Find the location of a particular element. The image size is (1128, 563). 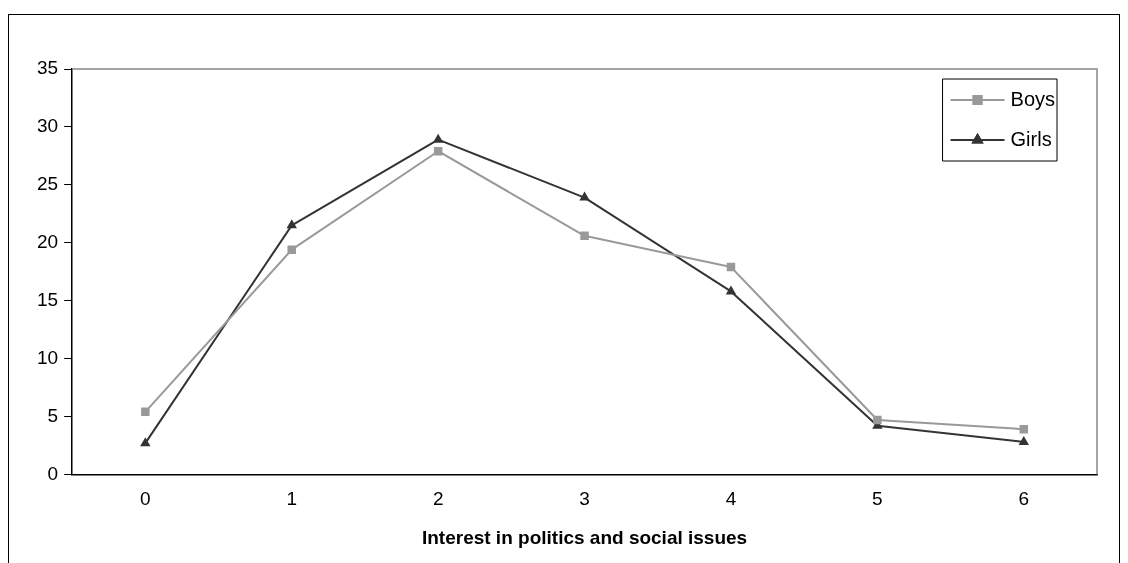

x-tick-label: 3 is located at coordinates (584, 499).